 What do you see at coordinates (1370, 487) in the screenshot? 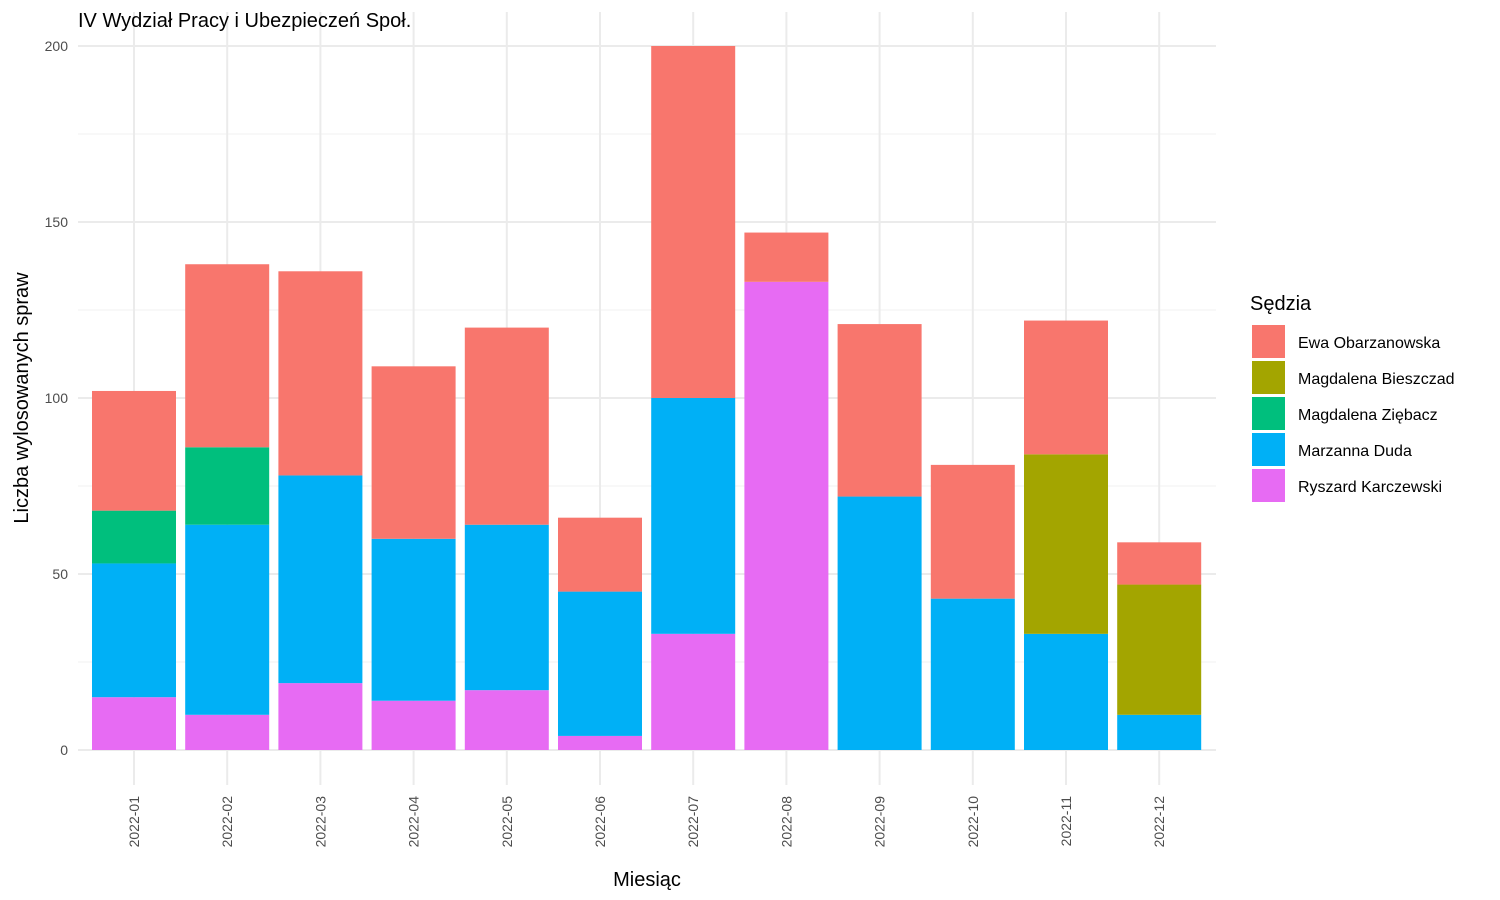
I see `legend-label: Ryszard Karczewski` at bounding box center [1370, 487].